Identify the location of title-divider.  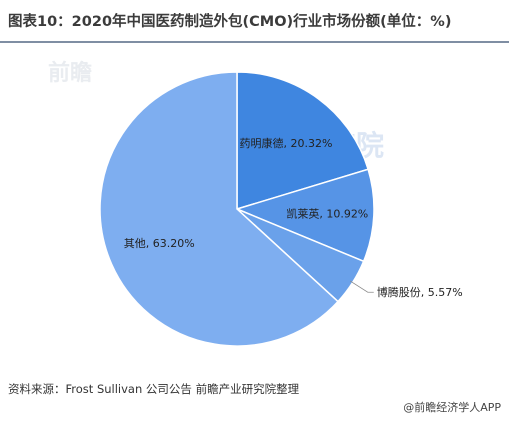
(254, 42).